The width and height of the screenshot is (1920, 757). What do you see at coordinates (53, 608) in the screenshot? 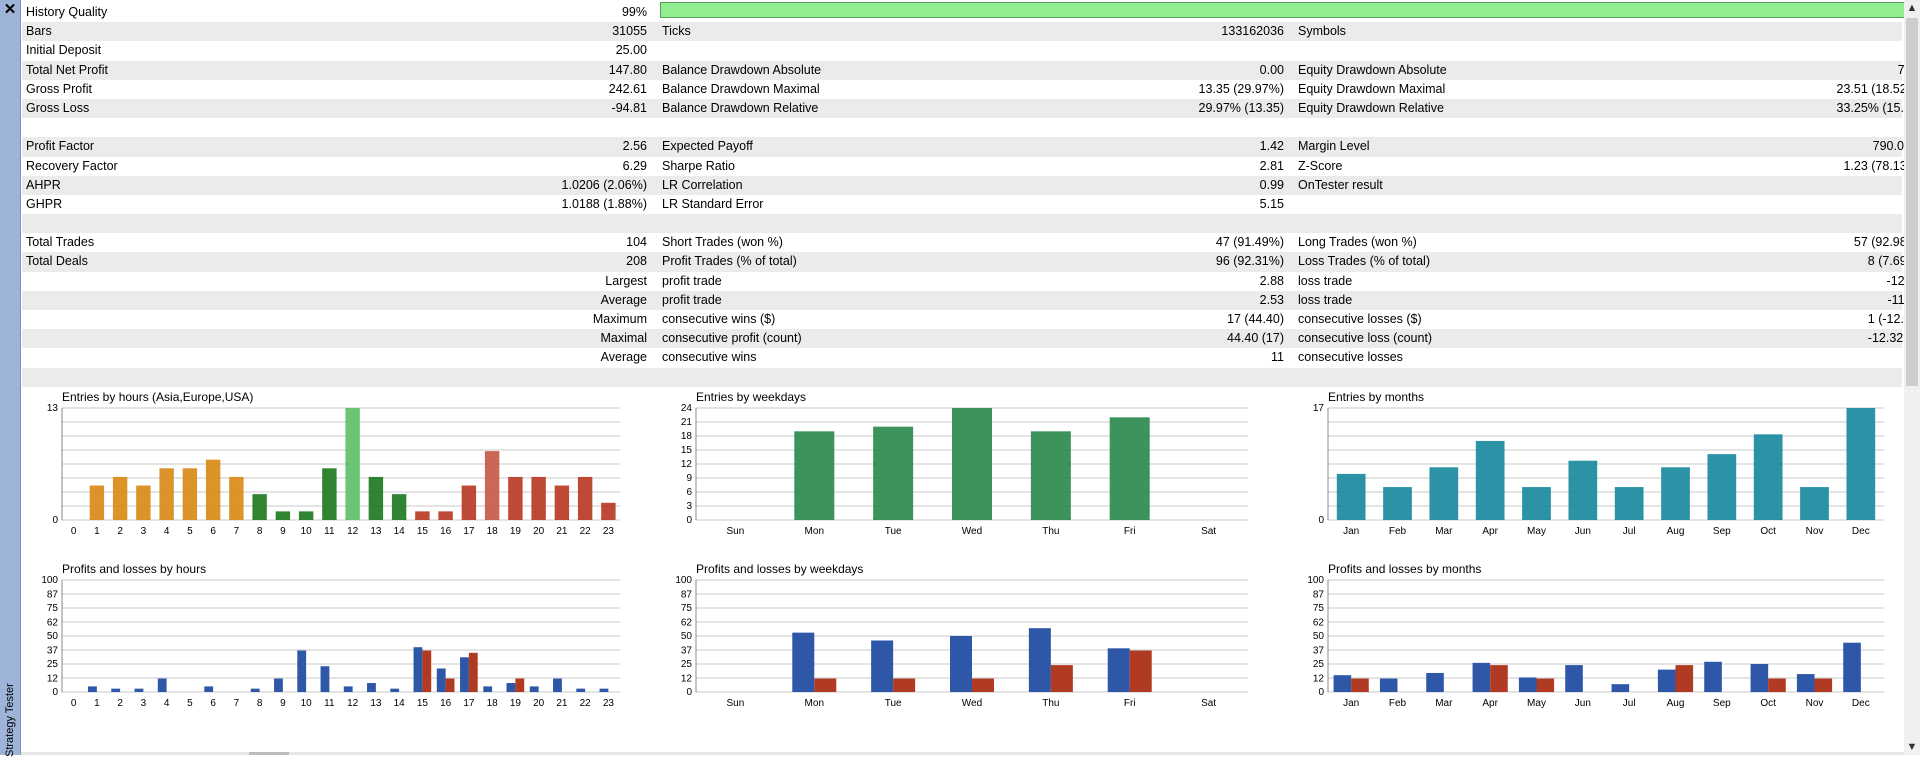
I see `y-tick-label: 75` at bounding box center [53, 608].